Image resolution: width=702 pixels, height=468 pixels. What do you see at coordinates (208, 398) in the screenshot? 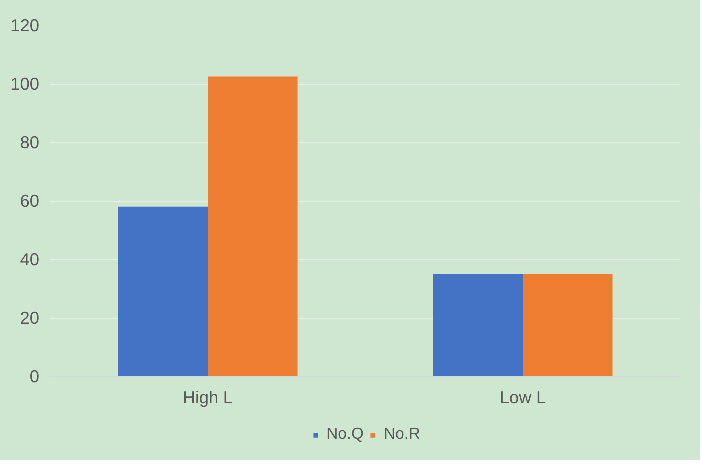
I see `x-tick-label: High L` at bounding box center [208, 398].